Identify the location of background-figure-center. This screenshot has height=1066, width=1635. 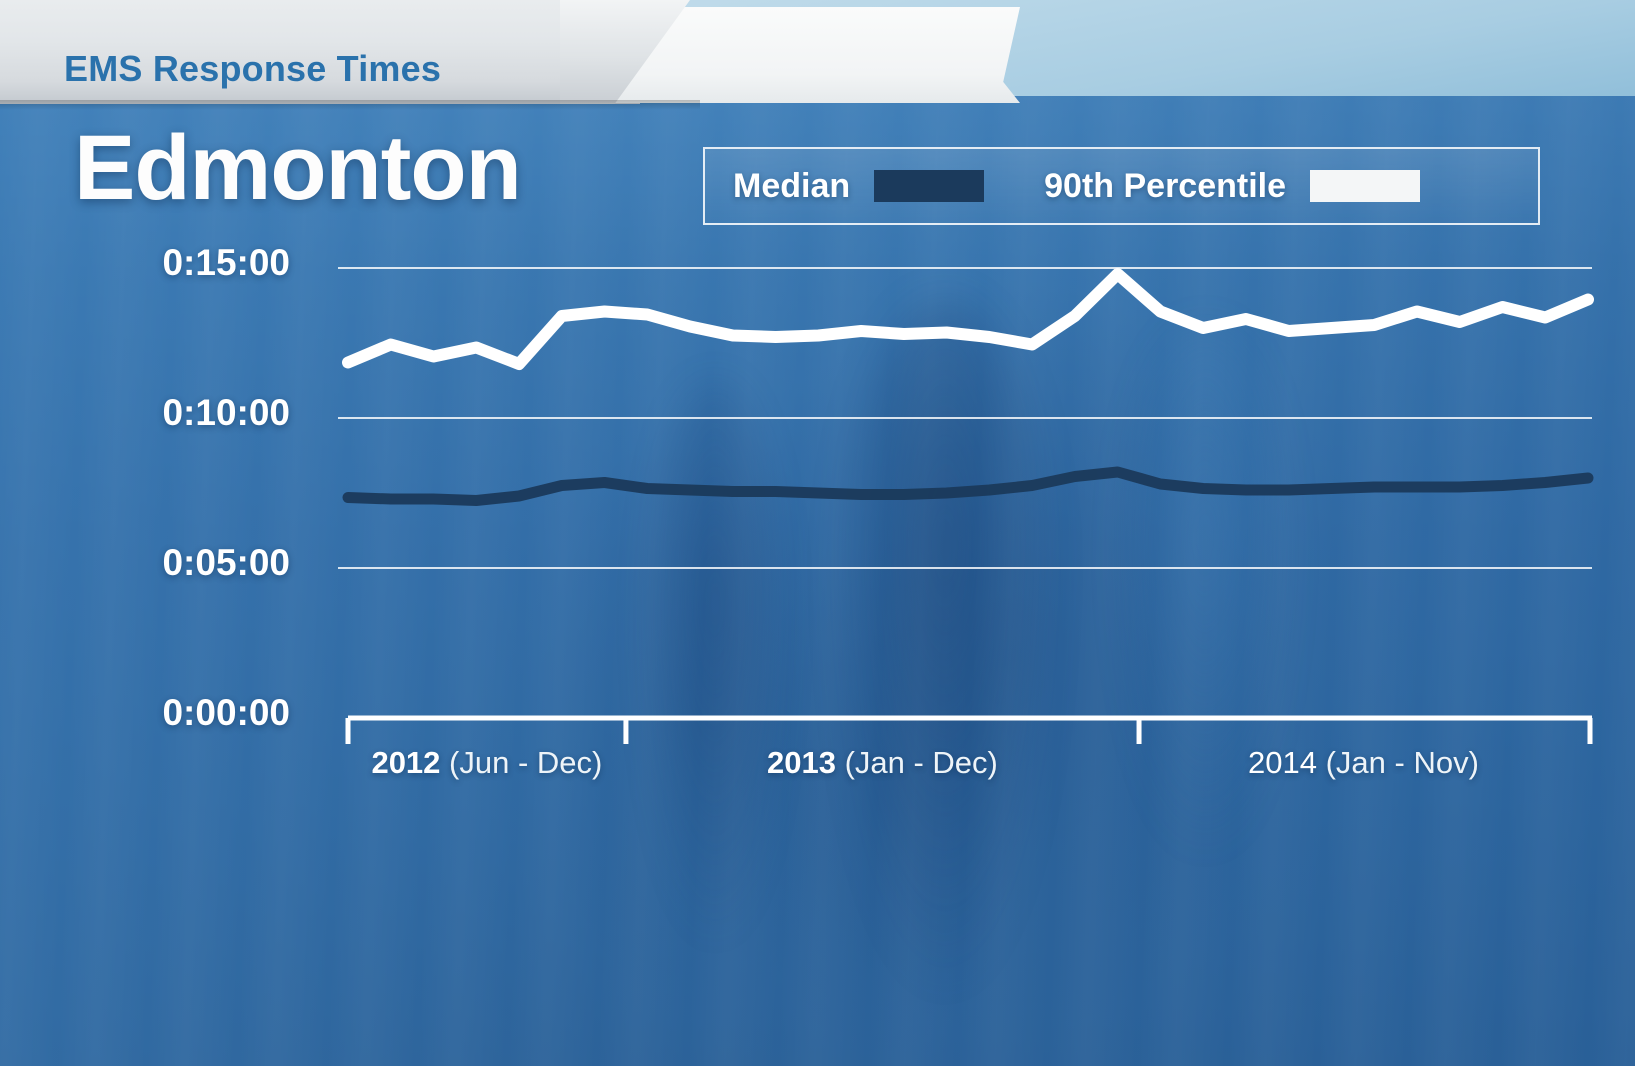
(945, 650).